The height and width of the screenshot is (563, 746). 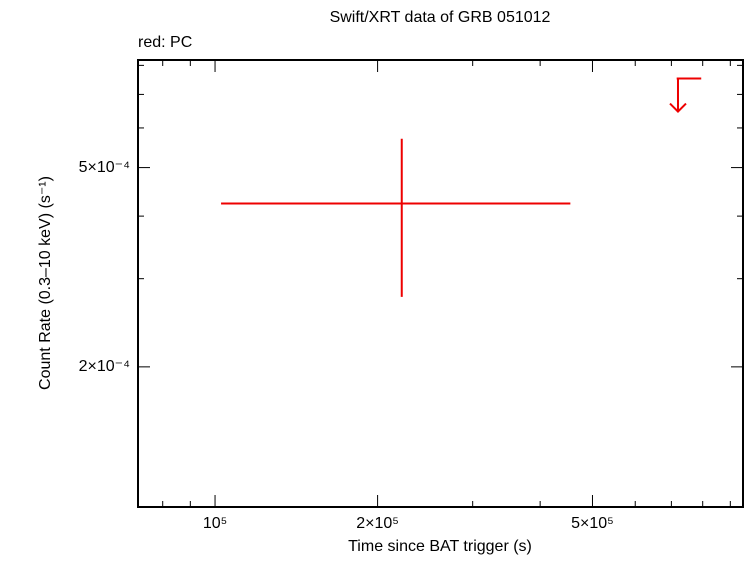 I want to click on annotation: red: PC, so click(x=165, y=42).